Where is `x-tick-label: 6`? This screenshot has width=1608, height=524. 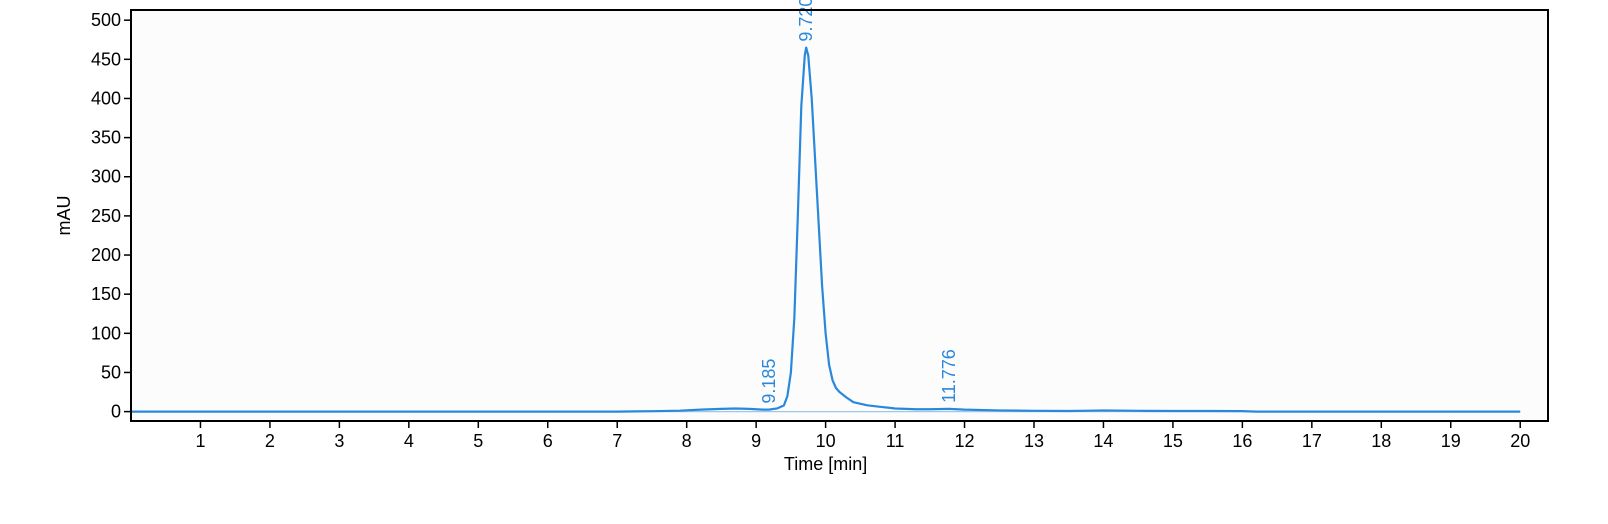
x-tick-label: 6 is located at coordinates (548, 441).